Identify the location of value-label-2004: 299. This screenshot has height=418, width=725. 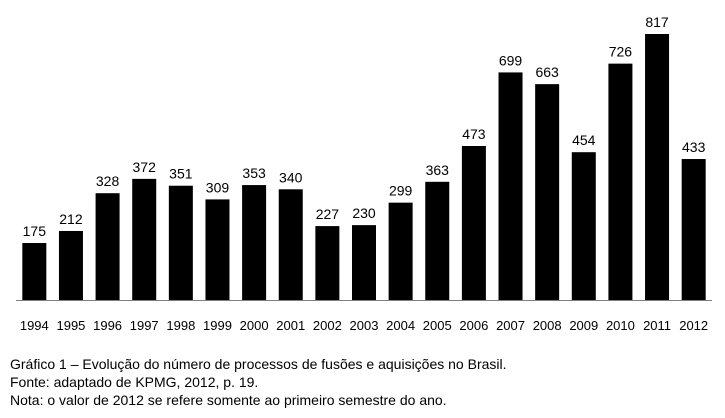
(401, 191).